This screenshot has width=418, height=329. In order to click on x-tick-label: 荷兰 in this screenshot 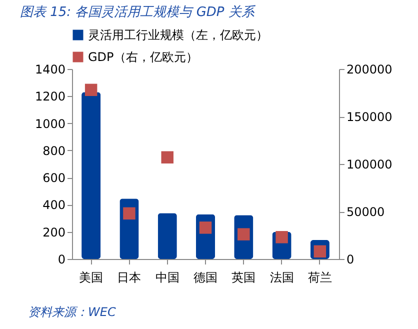, I will do `click(320, 277)`.